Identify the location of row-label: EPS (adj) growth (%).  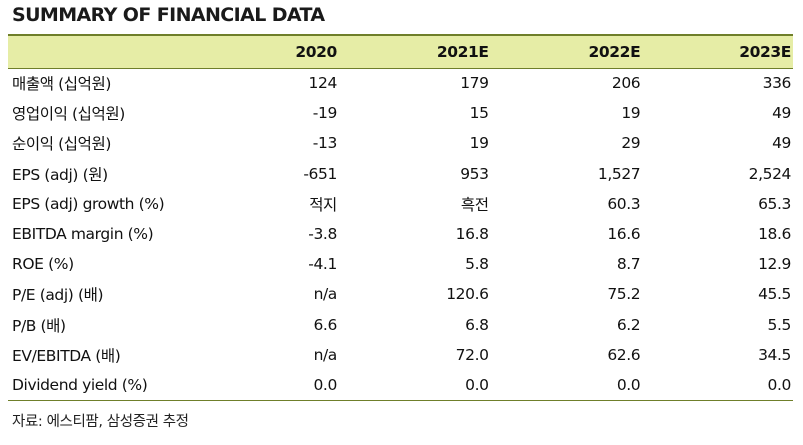
(88, 203).